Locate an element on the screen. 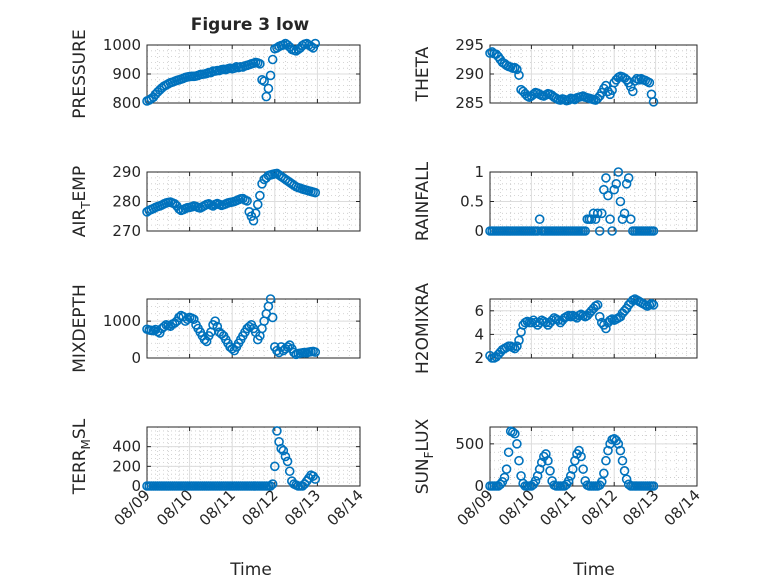 This screenshot has height=583, width=778. y-axis-label: SUNFLUX is located at coordinates (424, 456).